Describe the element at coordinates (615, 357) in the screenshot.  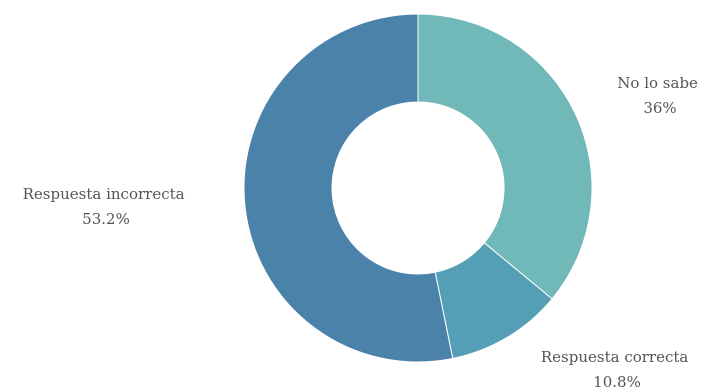
I see `label-respuesta-correcta-name: Respuesta correcta` at that location.